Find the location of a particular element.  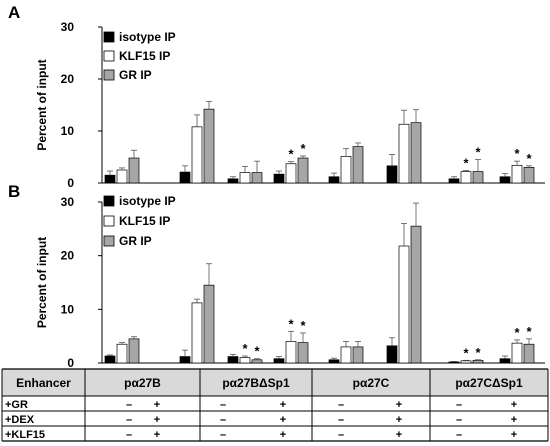

table-enhancer-name: pα27BΔSp1 is located at coordinates (256, 383).